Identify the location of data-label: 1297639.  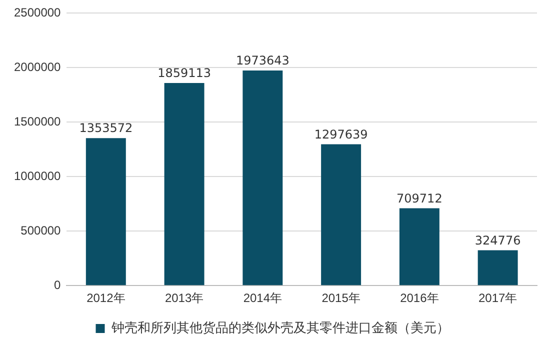
(341, 134).